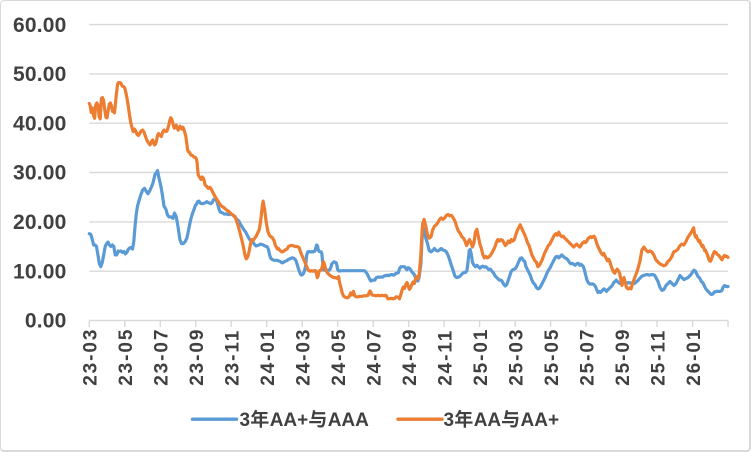 The image size is (751, 452). I want to click on svg-text: 40.00, so click(40, 123).